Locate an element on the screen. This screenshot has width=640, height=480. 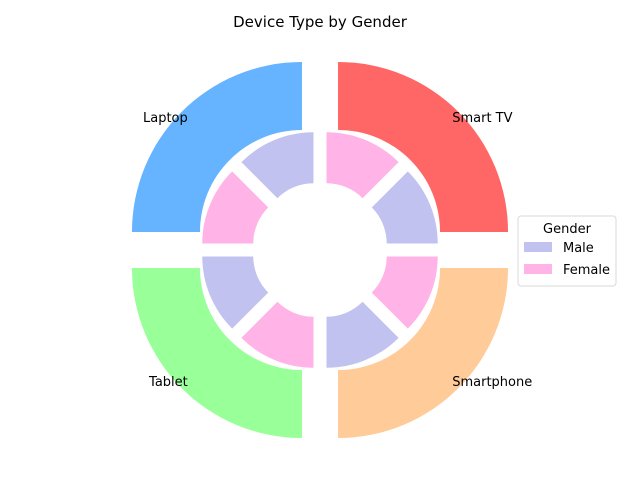
inner-slice-smartphone-male is located at coordinates (362, 334).